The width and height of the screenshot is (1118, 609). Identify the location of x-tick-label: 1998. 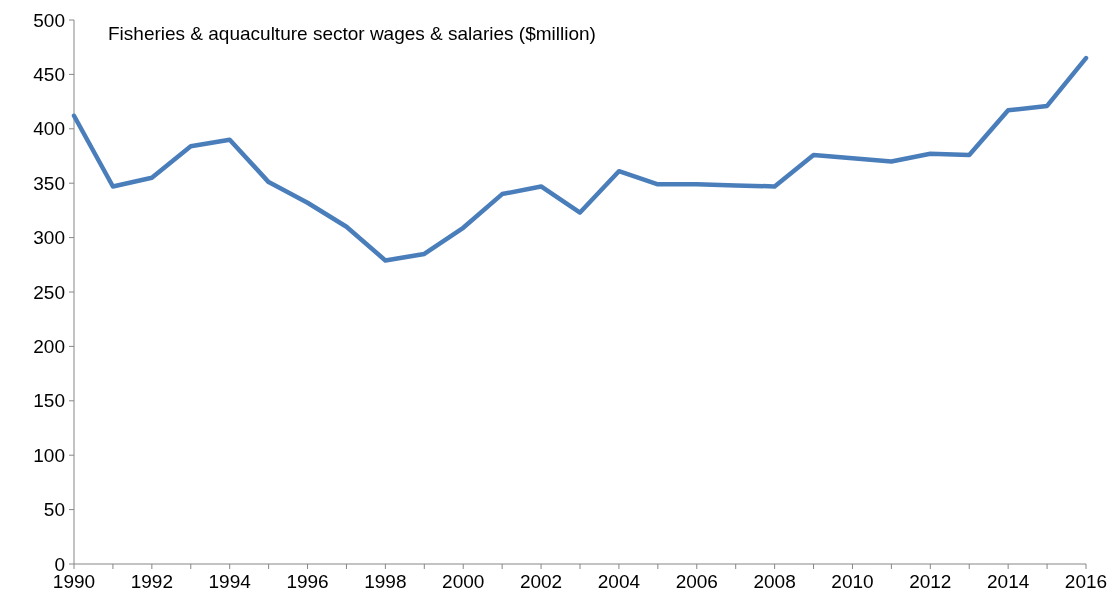
(385, 581).